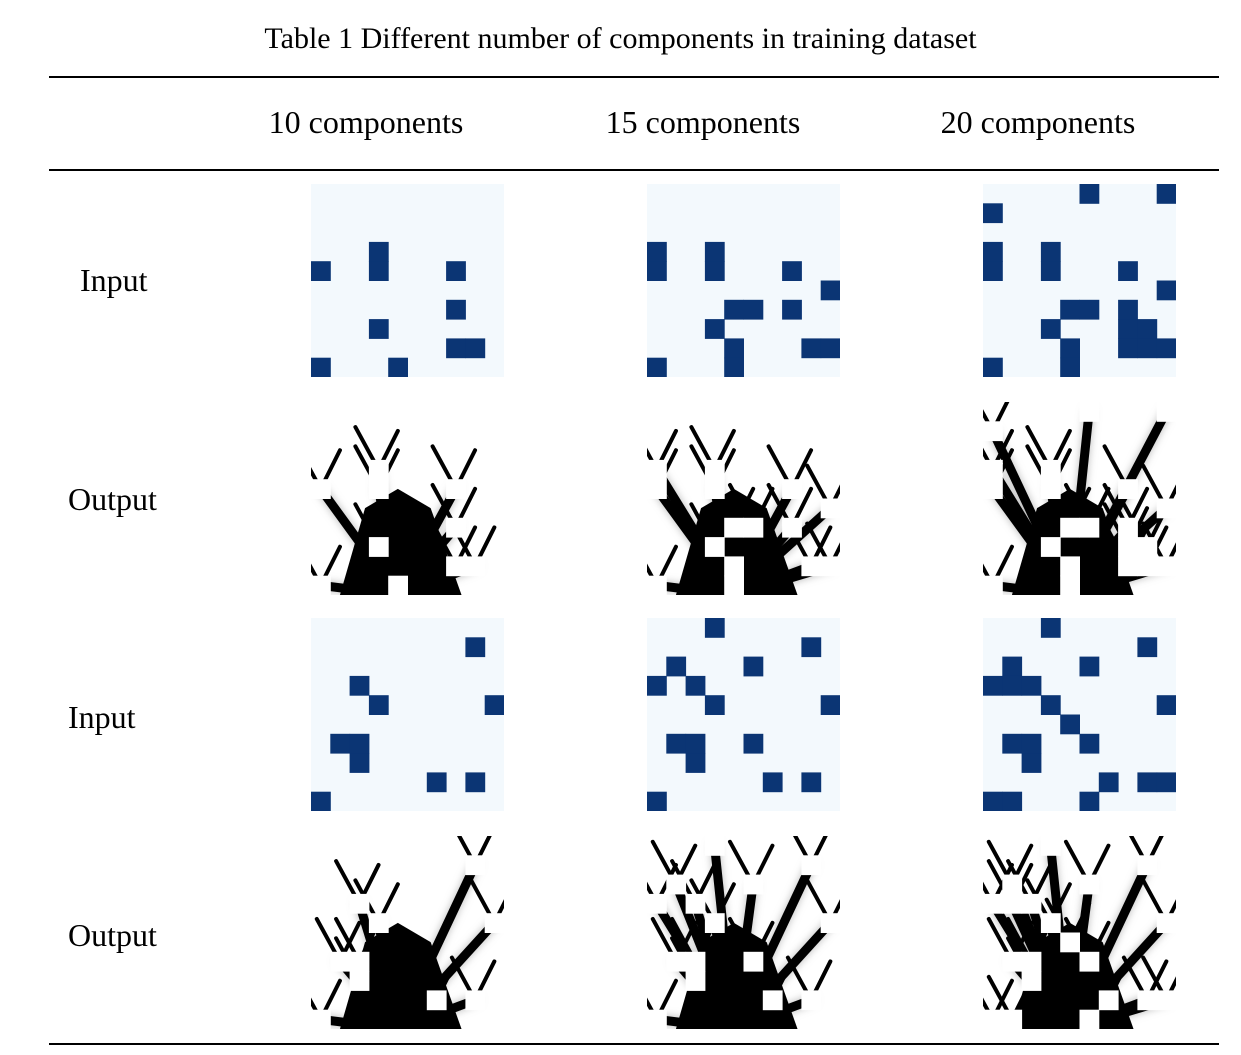 This screenshot has height=1055, width=1241. Describe the element at coordinates (1038, 122) in the screenshot. I see `column-header-20: 20 components` at that location.